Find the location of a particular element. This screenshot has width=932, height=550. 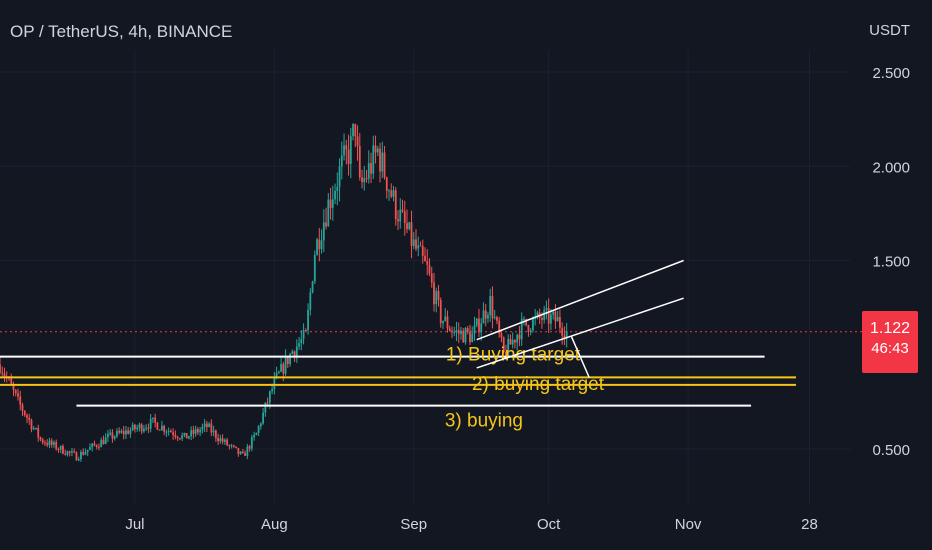

currency-label: USDT is located at coordinates (889, 30).